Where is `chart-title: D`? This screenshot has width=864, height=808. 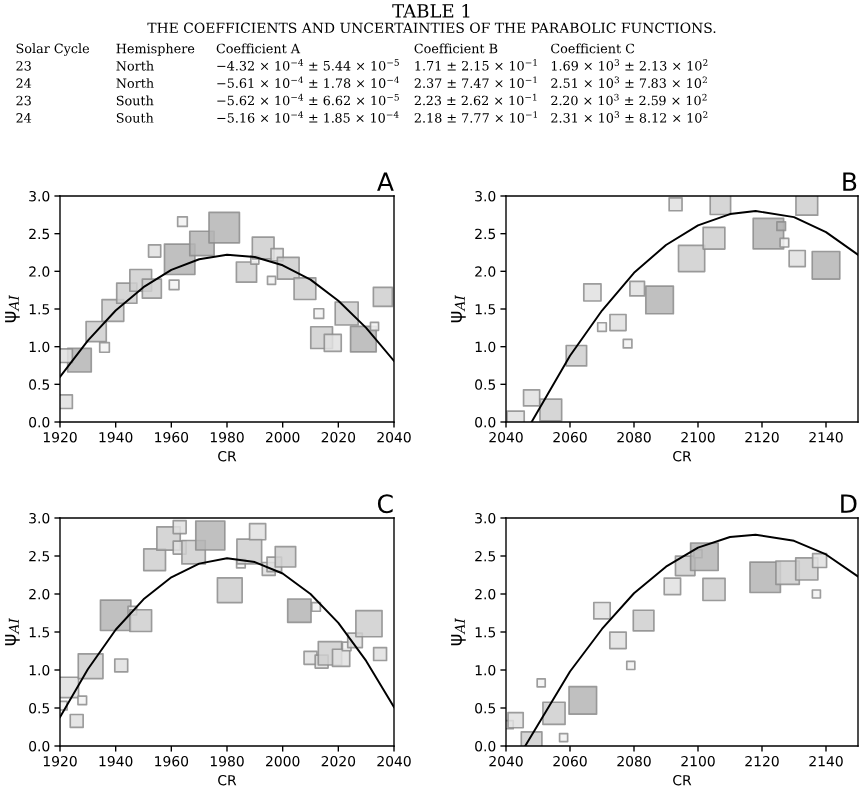 chart-title: D is located at coordinates (849, 503).